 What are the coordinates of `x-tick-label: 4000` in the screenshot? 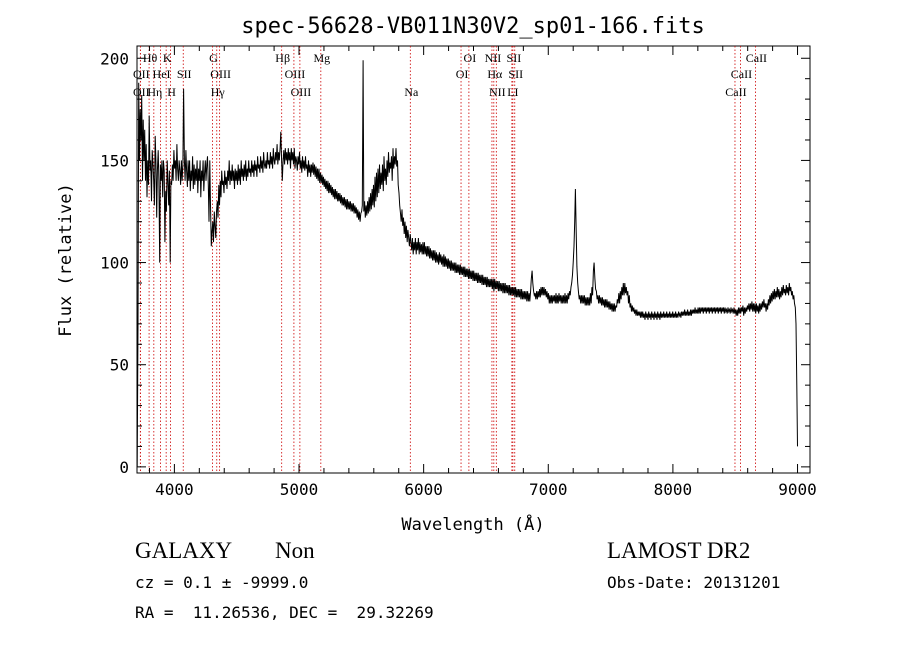 It's located at (174, 489).